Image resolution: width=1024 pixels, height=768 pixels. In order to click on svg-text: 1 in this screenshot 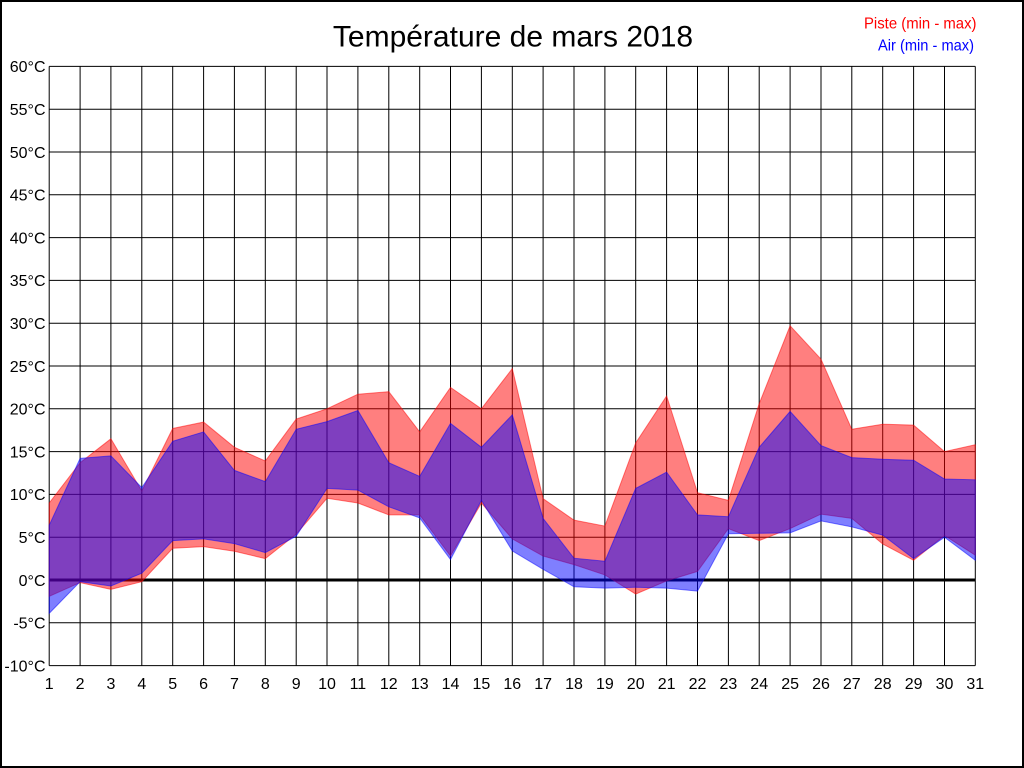, I will do `click(49, 684)`.